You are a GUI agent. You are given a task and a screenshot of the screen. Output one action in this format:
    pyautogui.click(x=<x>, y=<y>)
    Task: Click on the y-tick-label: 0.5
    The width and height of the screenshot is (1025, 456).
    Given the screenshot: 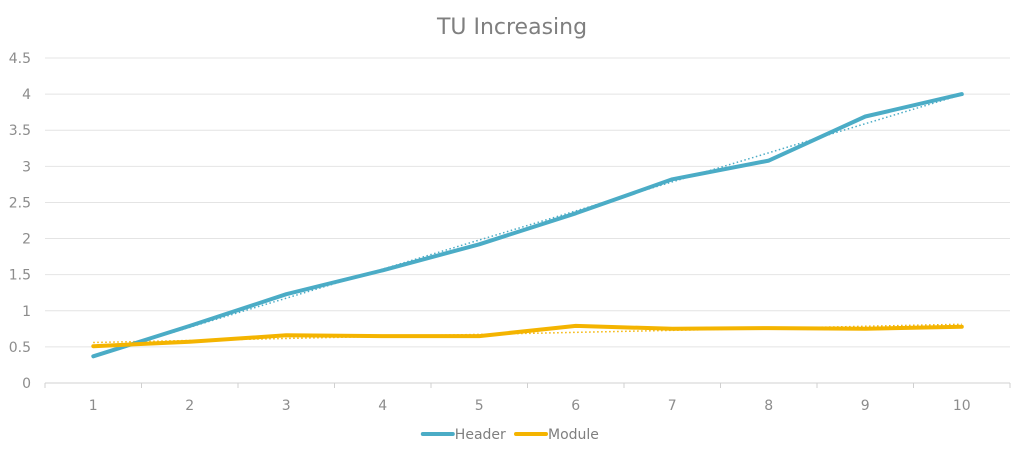 What is the action you would take?
    pyautogui.click(x=20, y=348)
    